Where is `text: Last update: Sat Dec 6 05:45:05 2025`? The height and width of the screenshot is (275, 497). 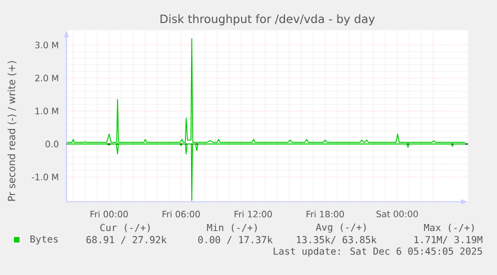 text: Last update: Sat Dec 6 05:45:05 2025 is located at coordinates (378, 252).